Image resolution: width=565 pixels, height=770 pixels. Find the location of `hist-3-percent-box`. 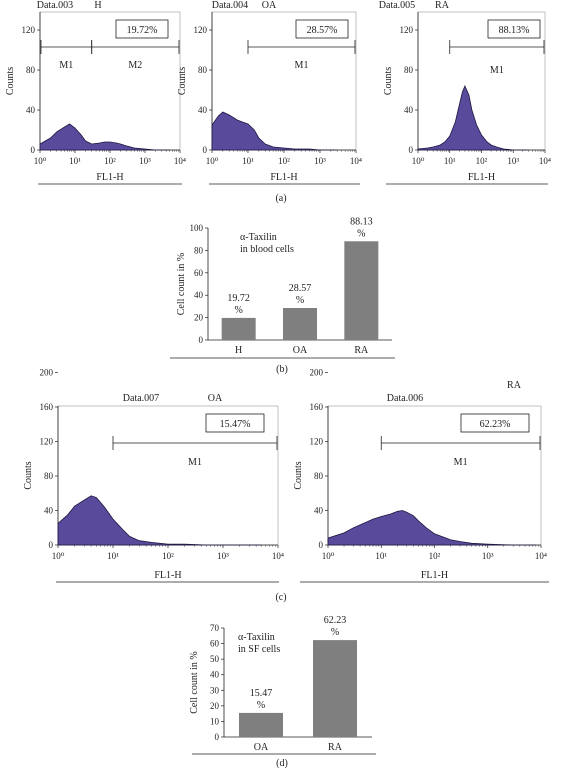

hist-3-percent-box is located at coordinates (514, 29).